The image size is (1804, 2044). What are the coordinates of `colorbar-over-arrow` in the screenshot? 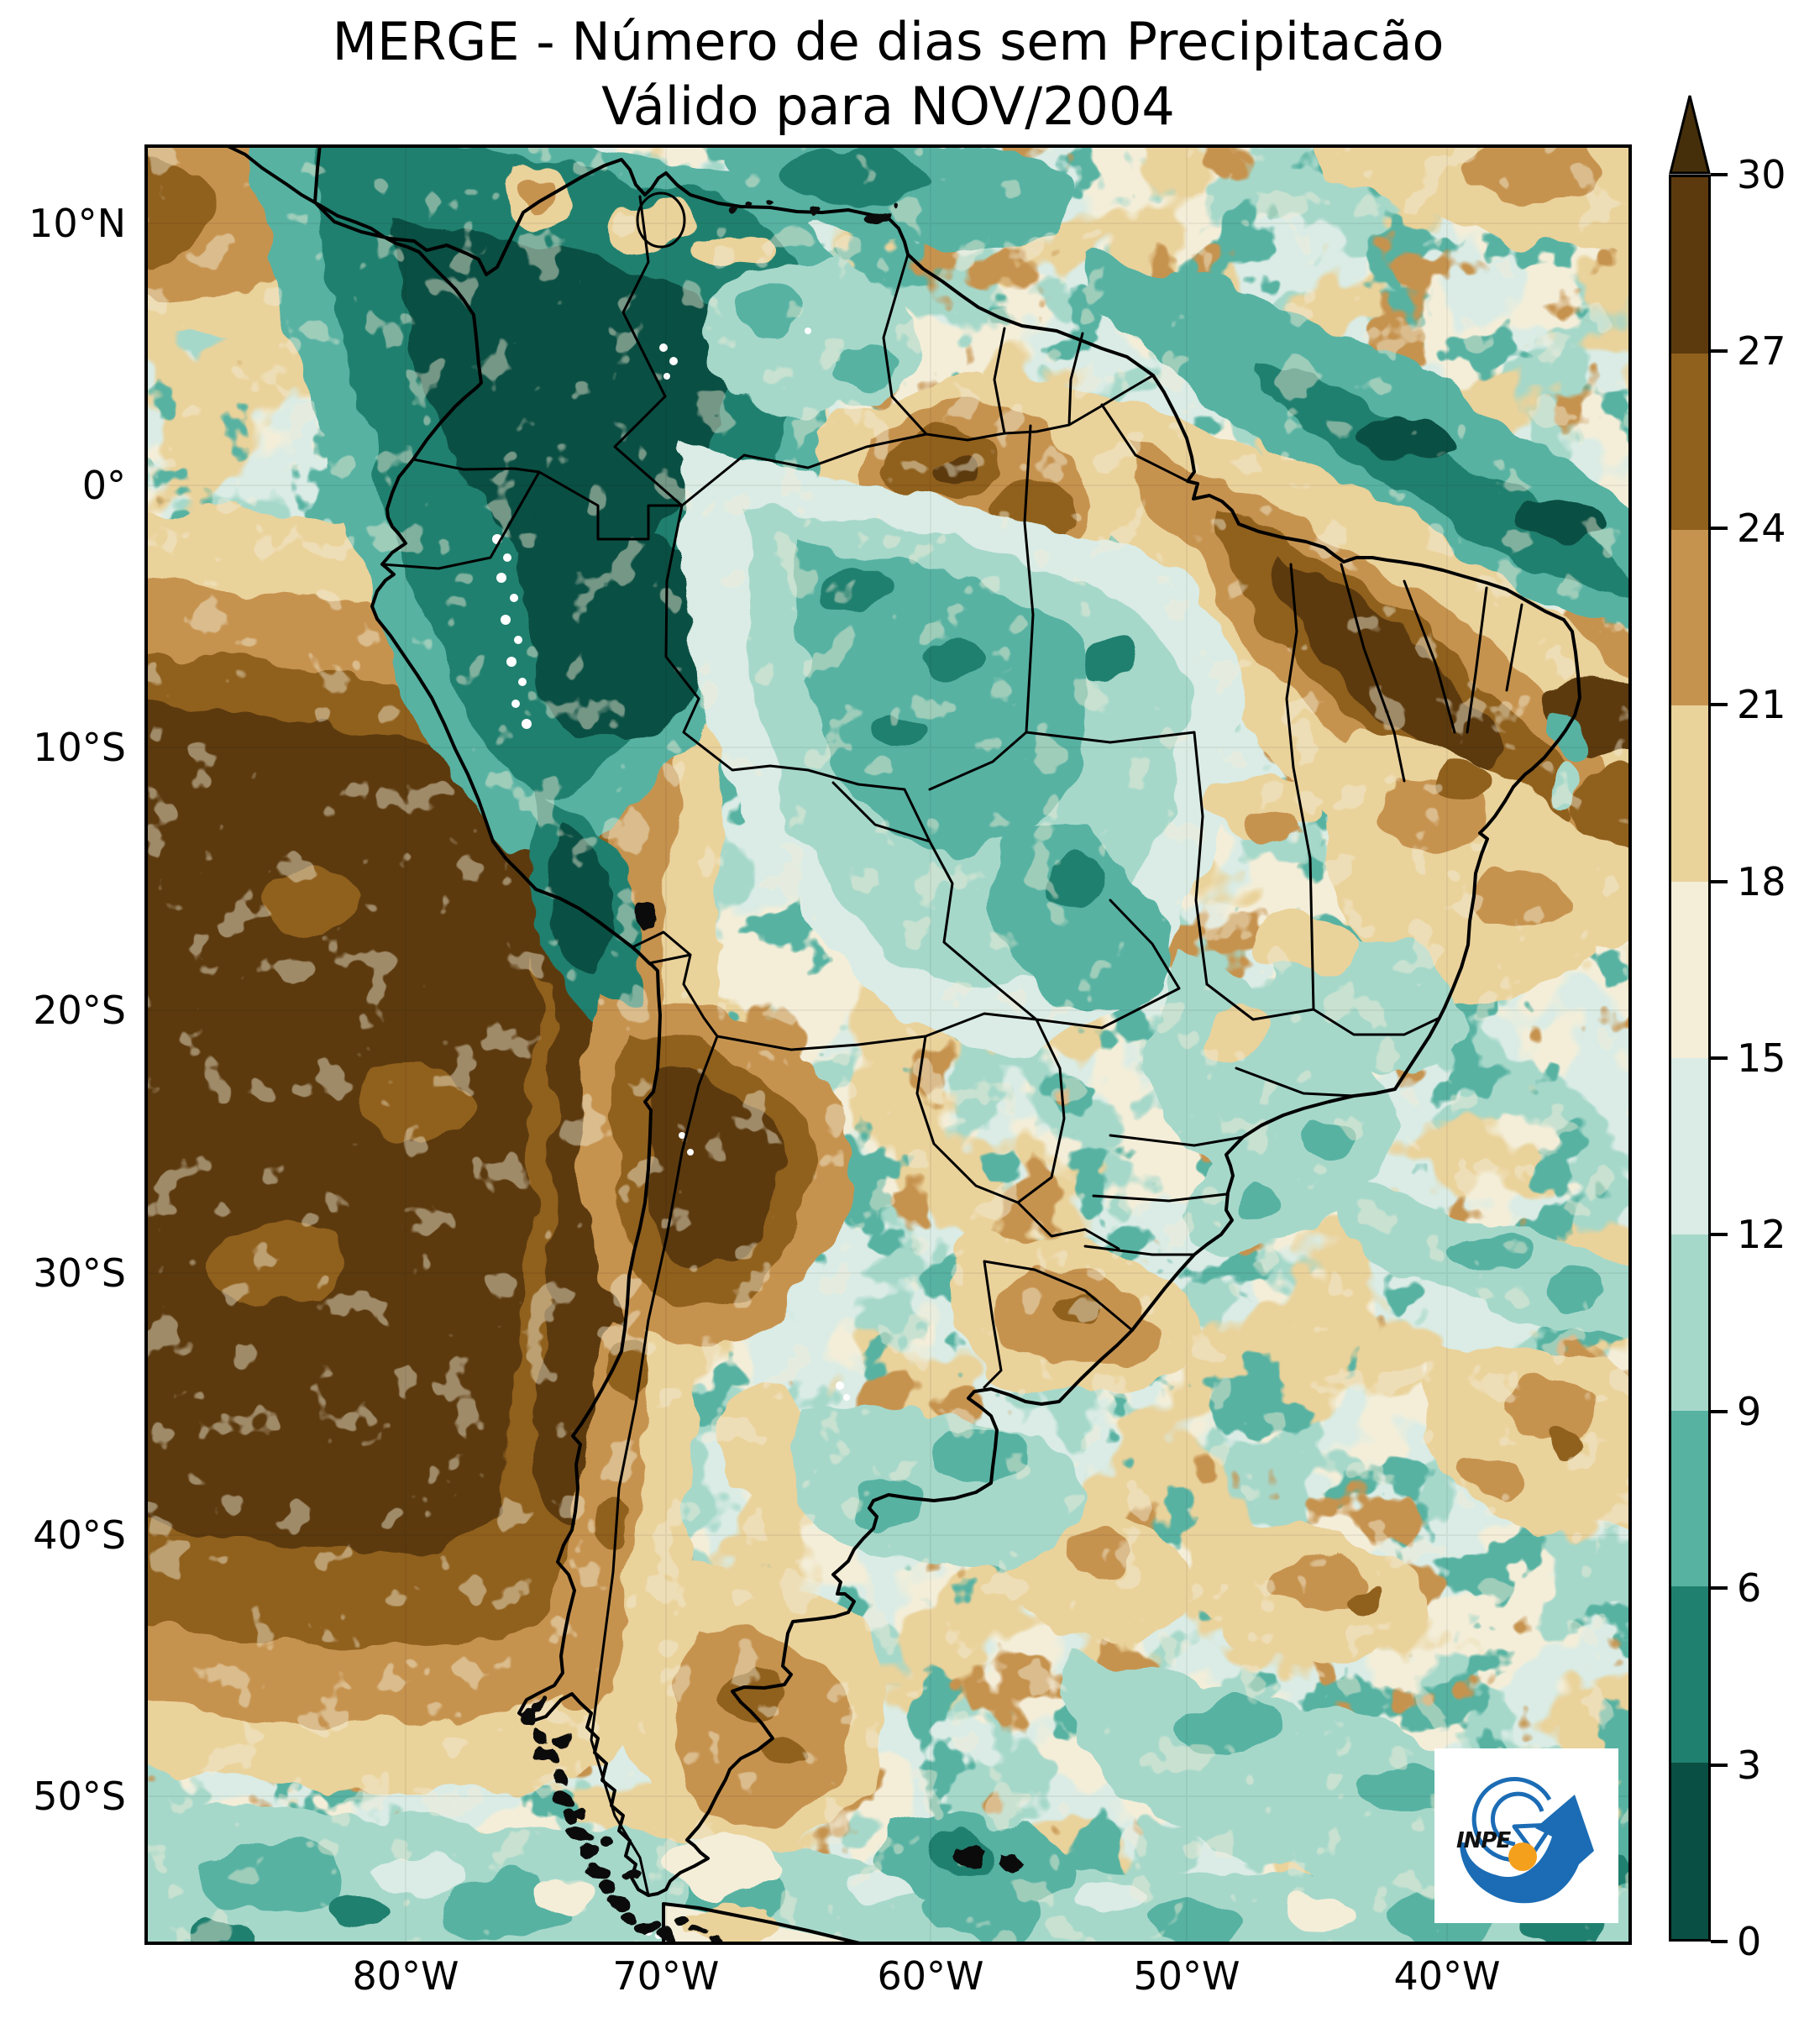 It's located at (1690, 135).